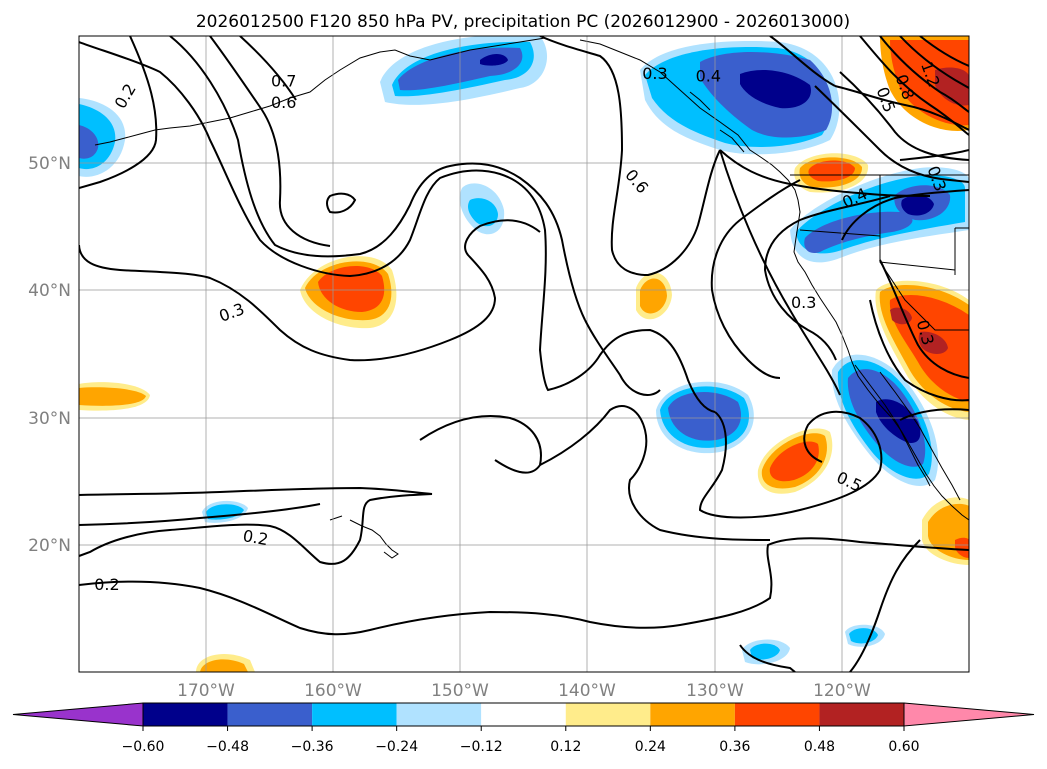  I want to click on precip-pos-sw-us-dark, so click(933, 342).